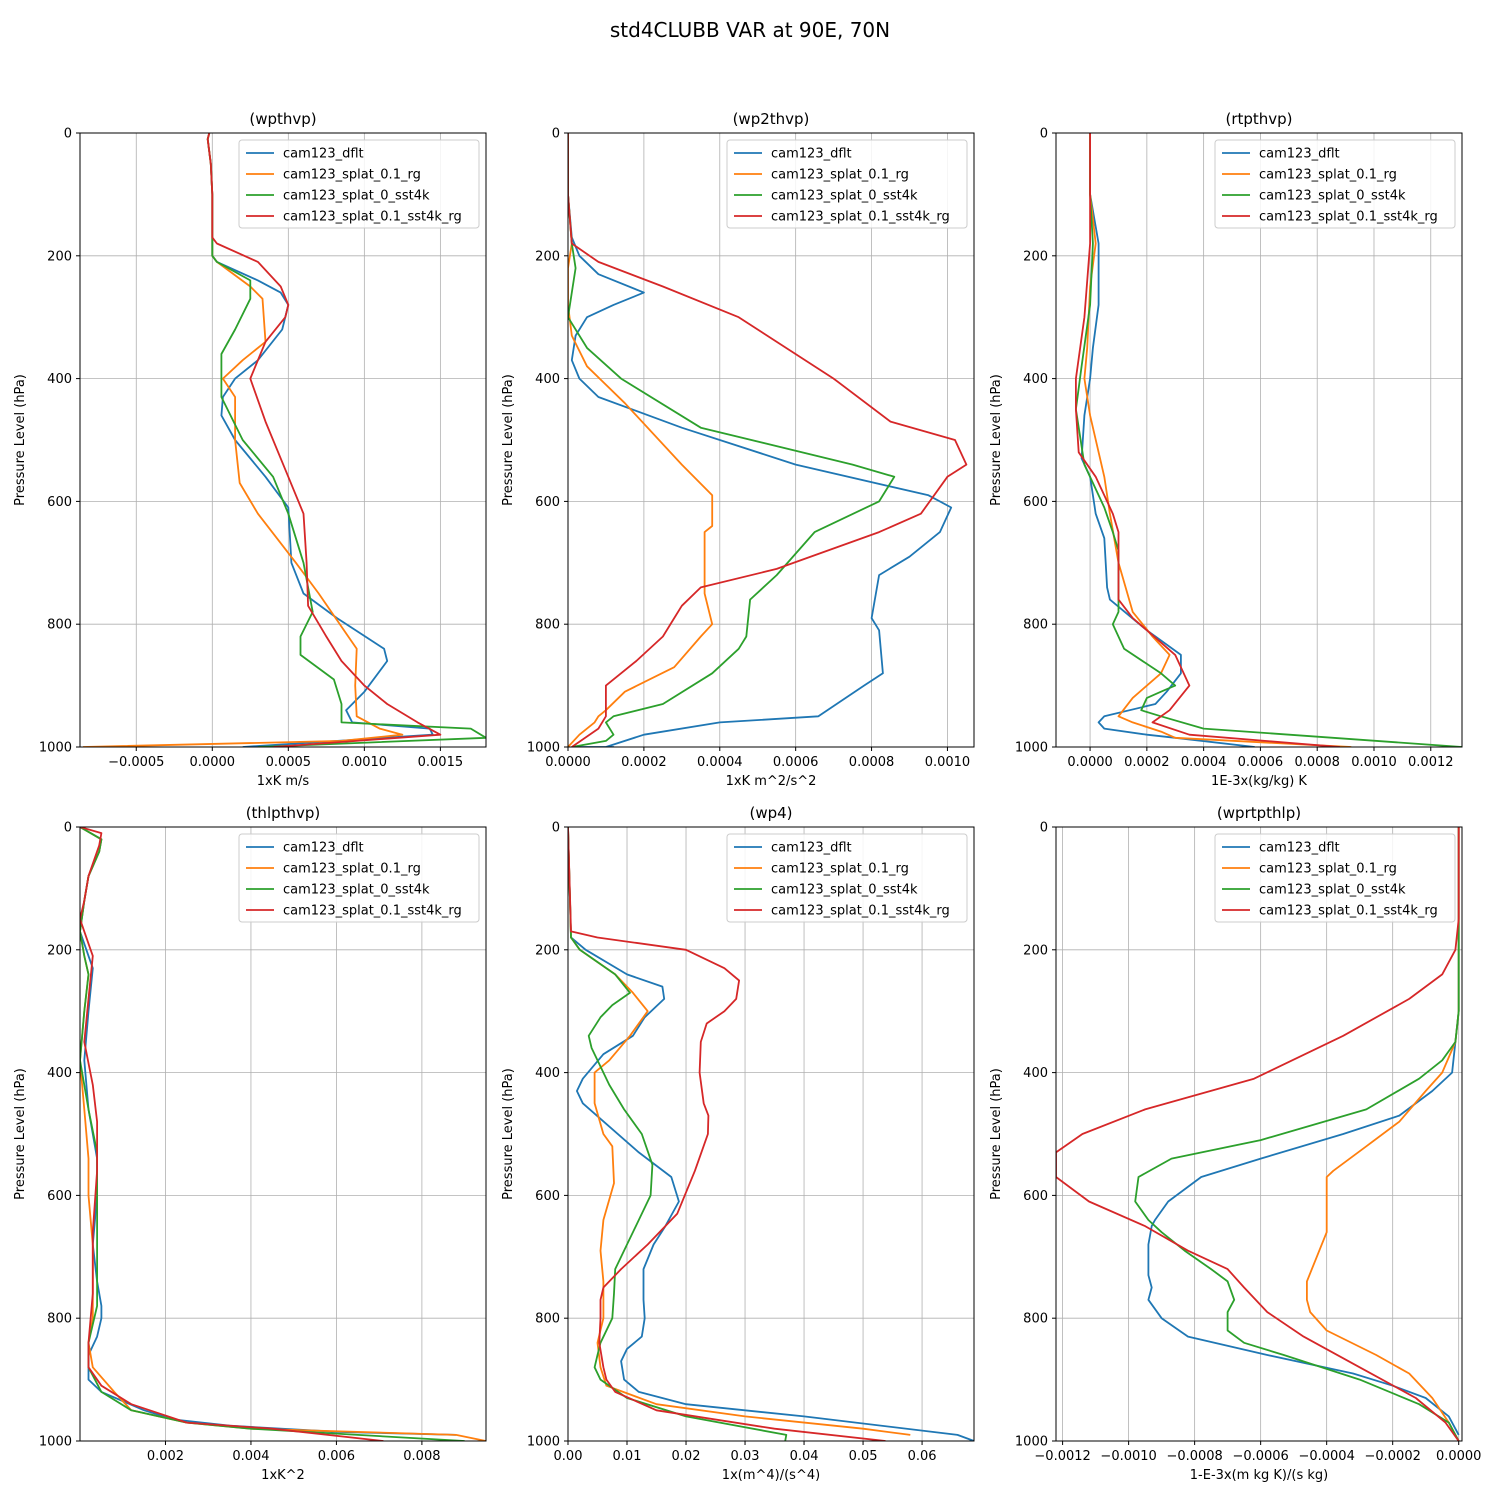 The height and width of the screenshot is (1500, 1500). I want to click on panel-title: (wp2thvp), so click(771, 119).